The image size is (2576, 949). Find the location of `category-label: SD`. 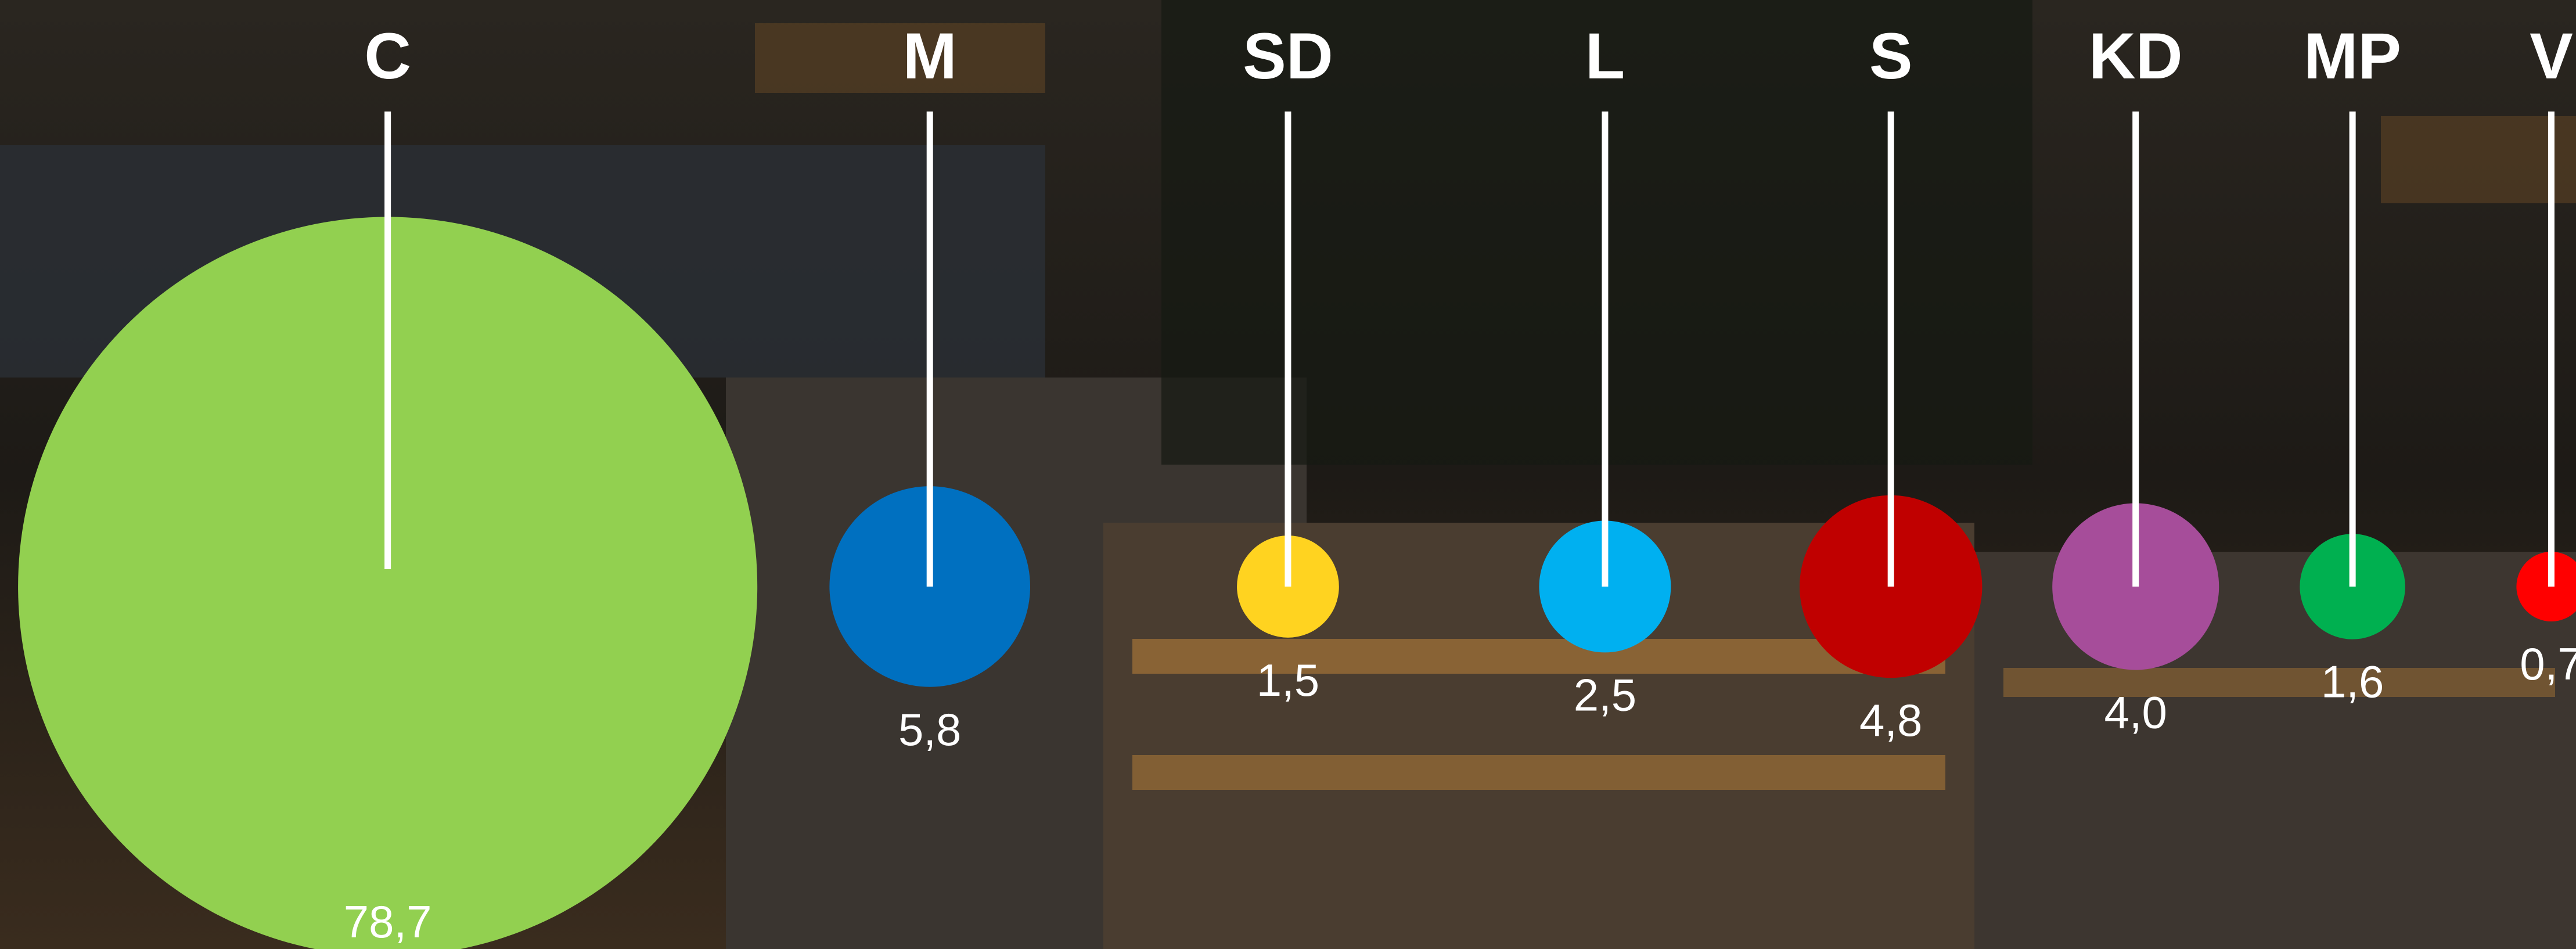

category-label: SD is located at coordinates (1288, 56).